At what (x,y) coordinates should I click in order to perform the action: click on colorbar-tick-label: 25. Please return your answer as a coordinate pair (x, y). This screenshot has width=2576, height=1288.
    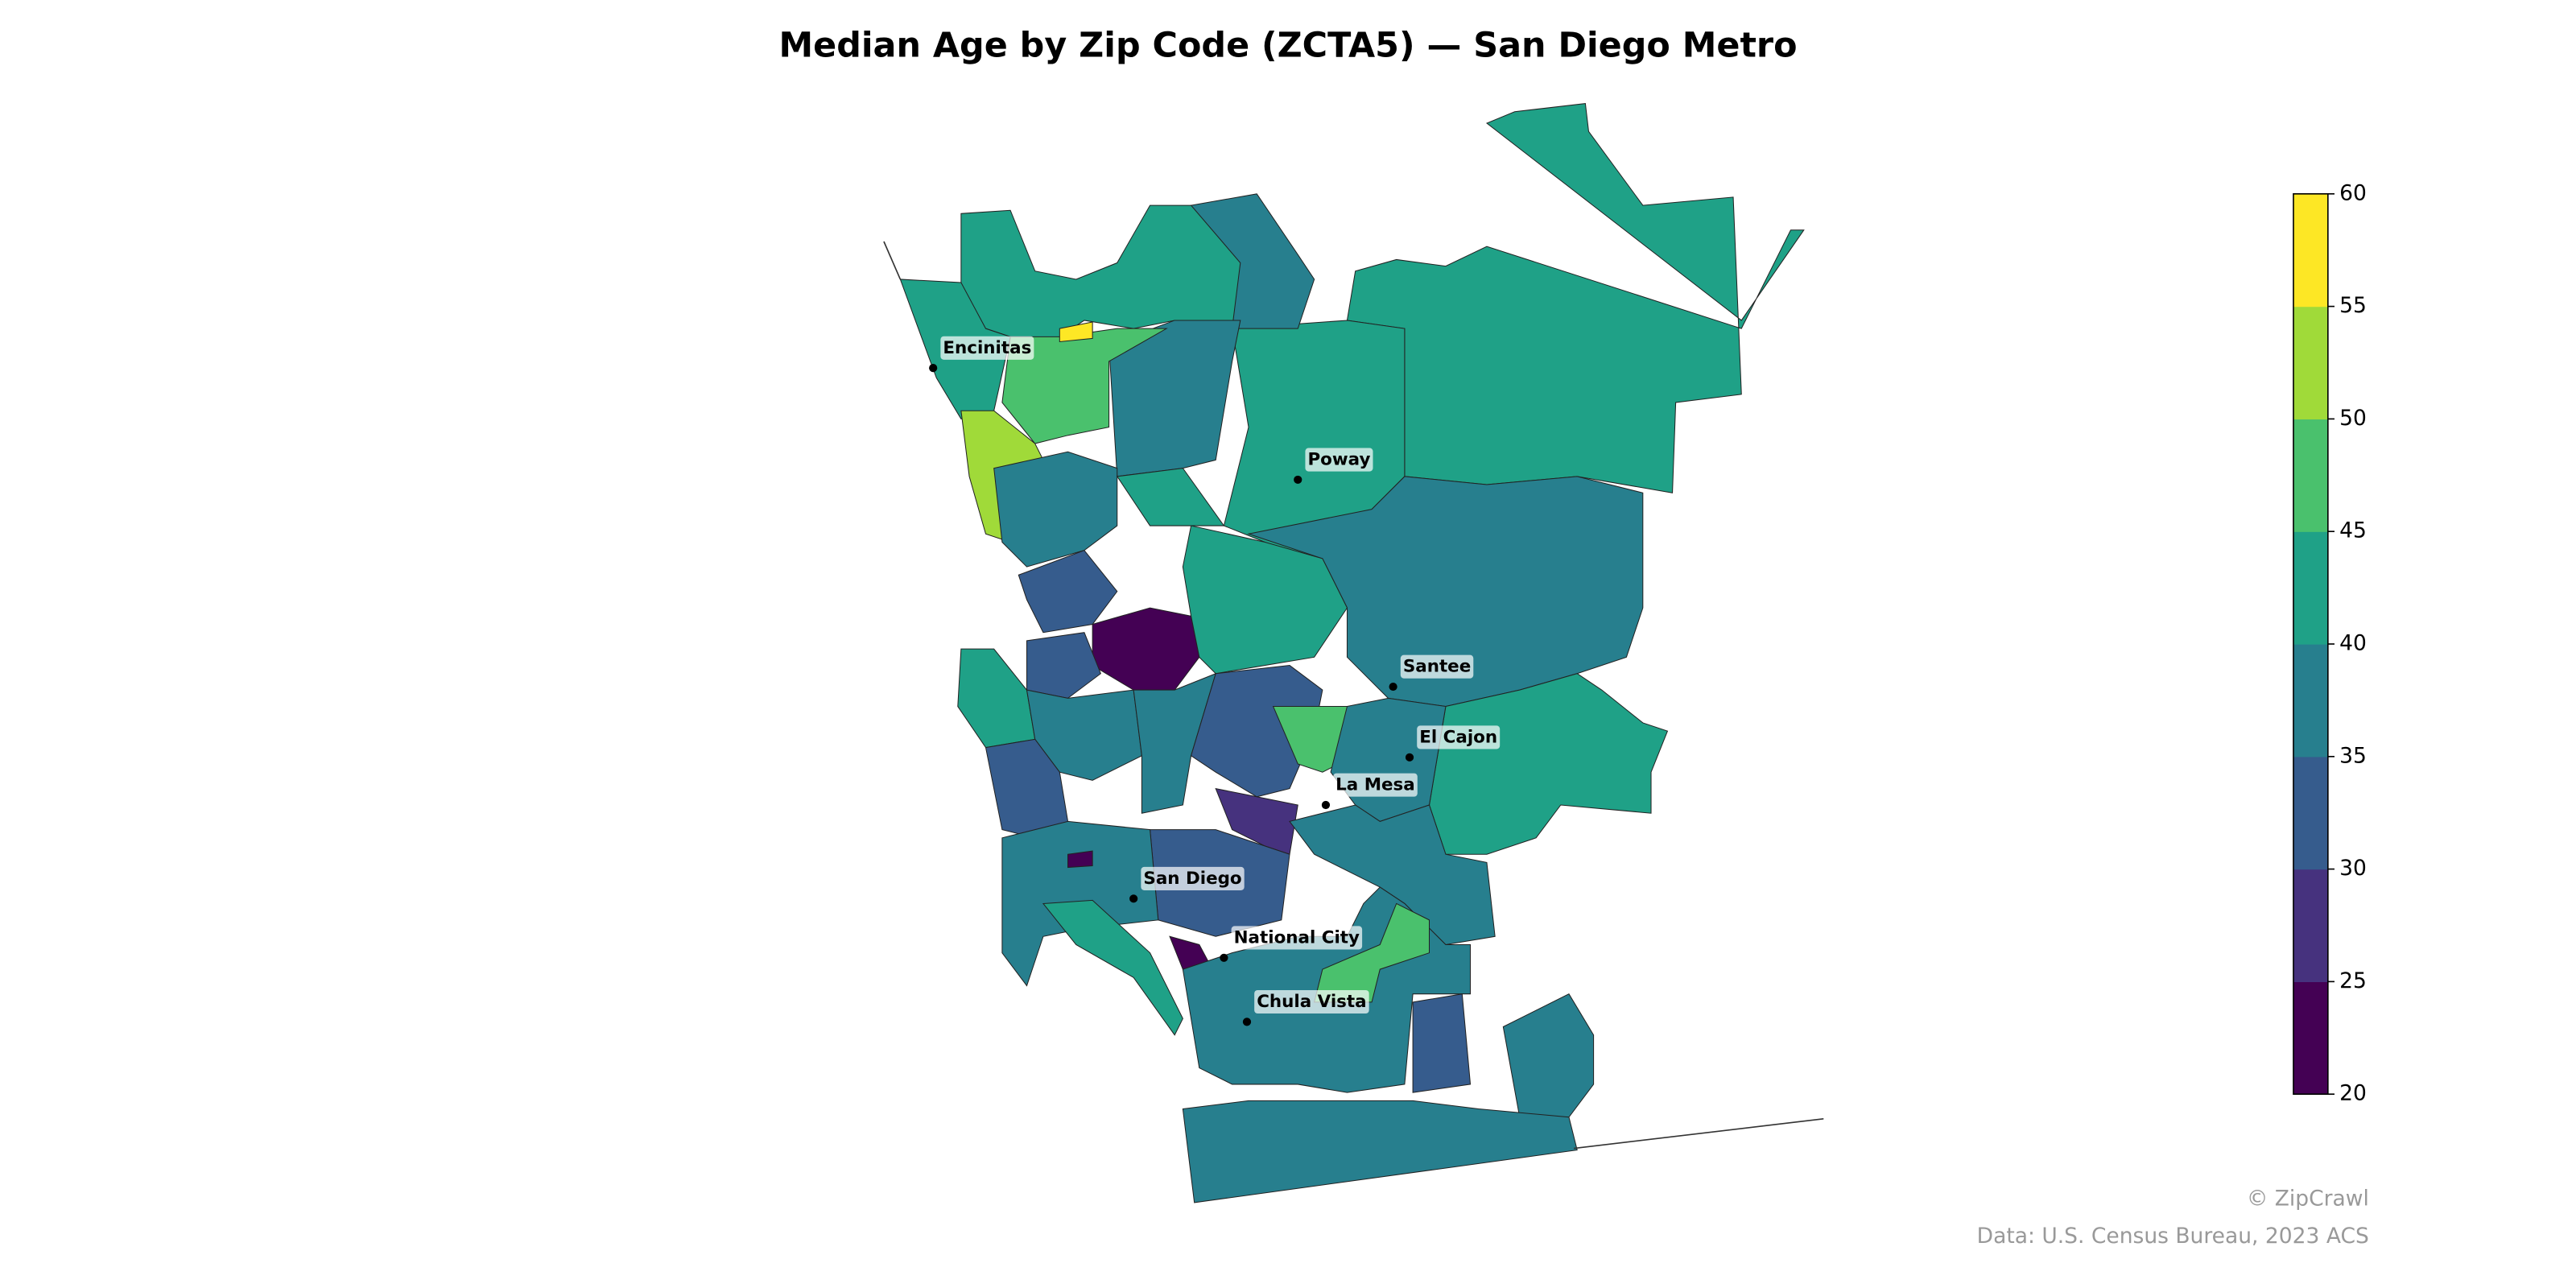
    Looking at the image, I should click on (2353, 980).